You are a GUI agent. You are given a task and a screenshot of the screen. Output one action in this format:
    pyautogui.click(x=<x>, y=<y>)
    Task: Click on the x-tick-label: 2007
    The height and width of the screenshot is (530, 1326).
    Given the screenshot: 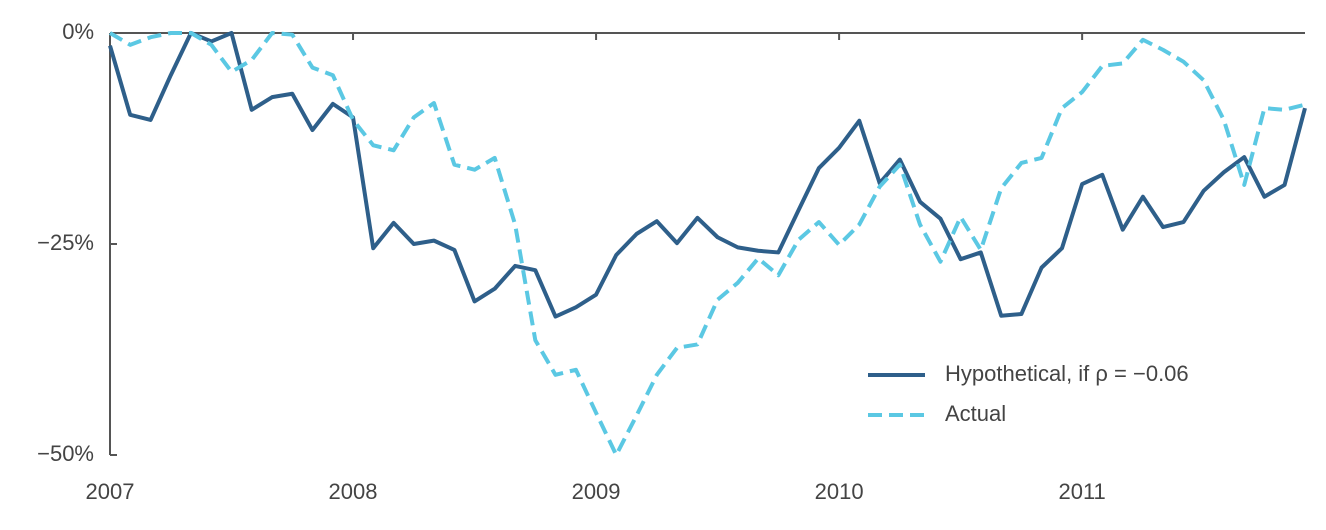 What is the action you would take?
    pyautogui.click(x=110, y=491)
    